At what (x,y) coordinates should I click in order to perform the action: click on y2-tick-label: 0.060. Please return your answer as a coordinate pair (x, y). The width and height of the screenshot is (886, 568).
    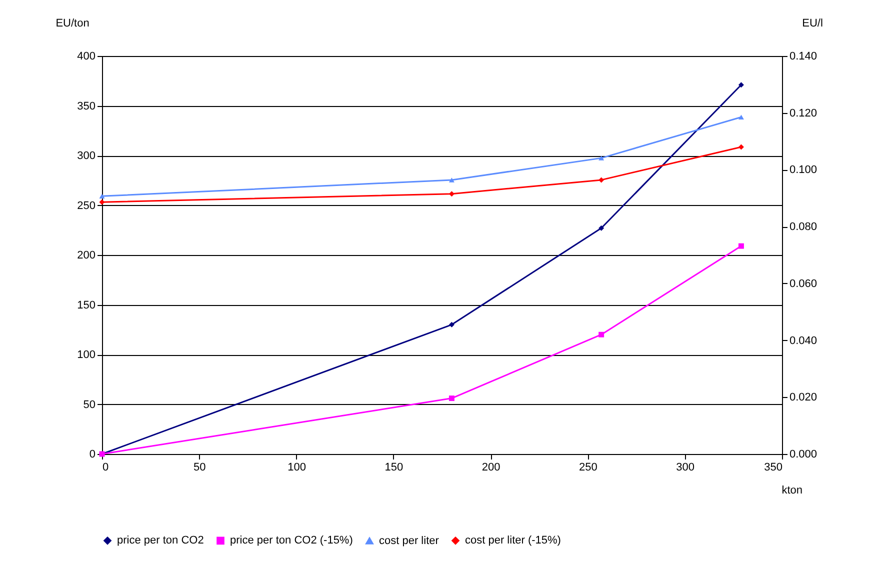
    Looking at the image, I should click on (804, 284).